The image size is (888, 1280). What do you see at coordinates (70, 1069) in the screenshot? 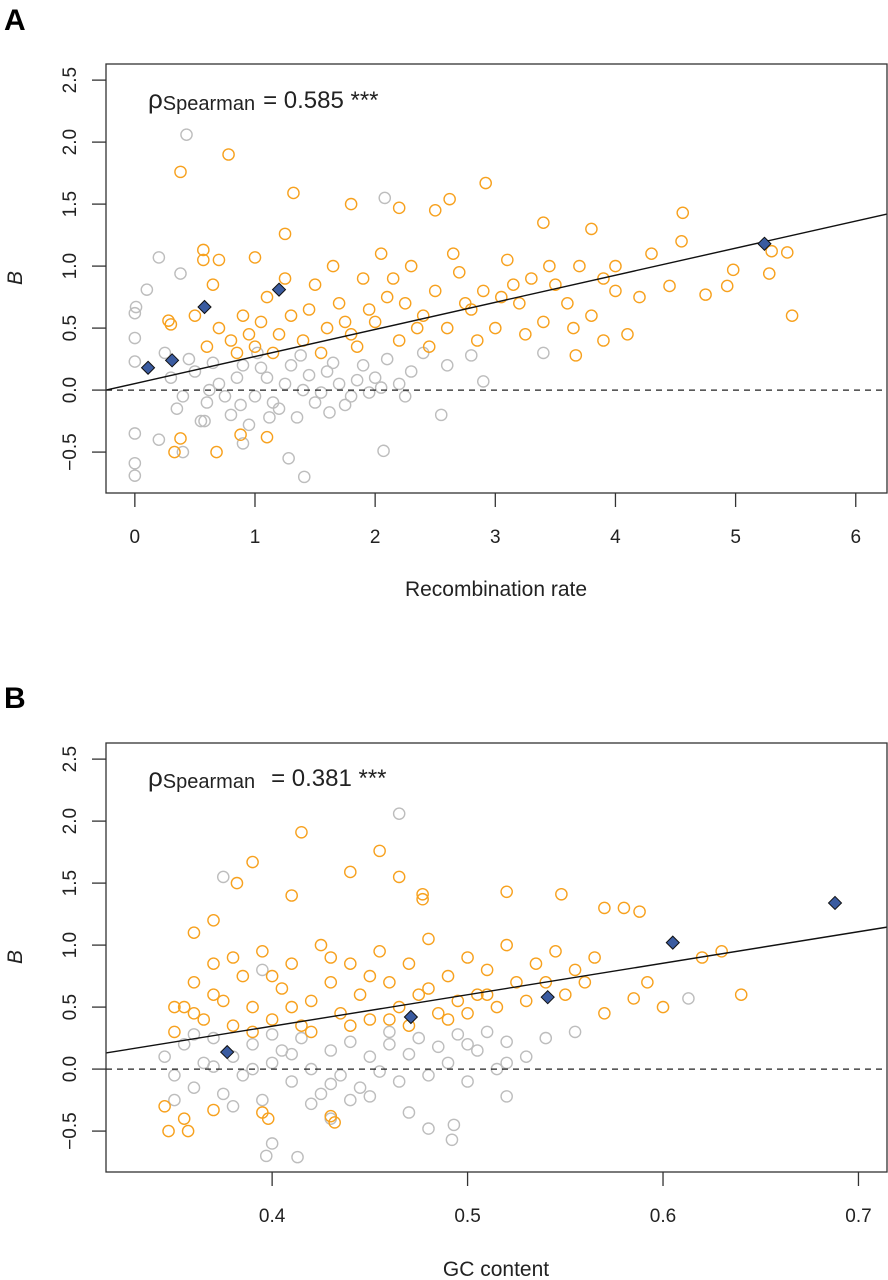
I see `y-tick-label: 0.0` at bounding box center [70, 1069].